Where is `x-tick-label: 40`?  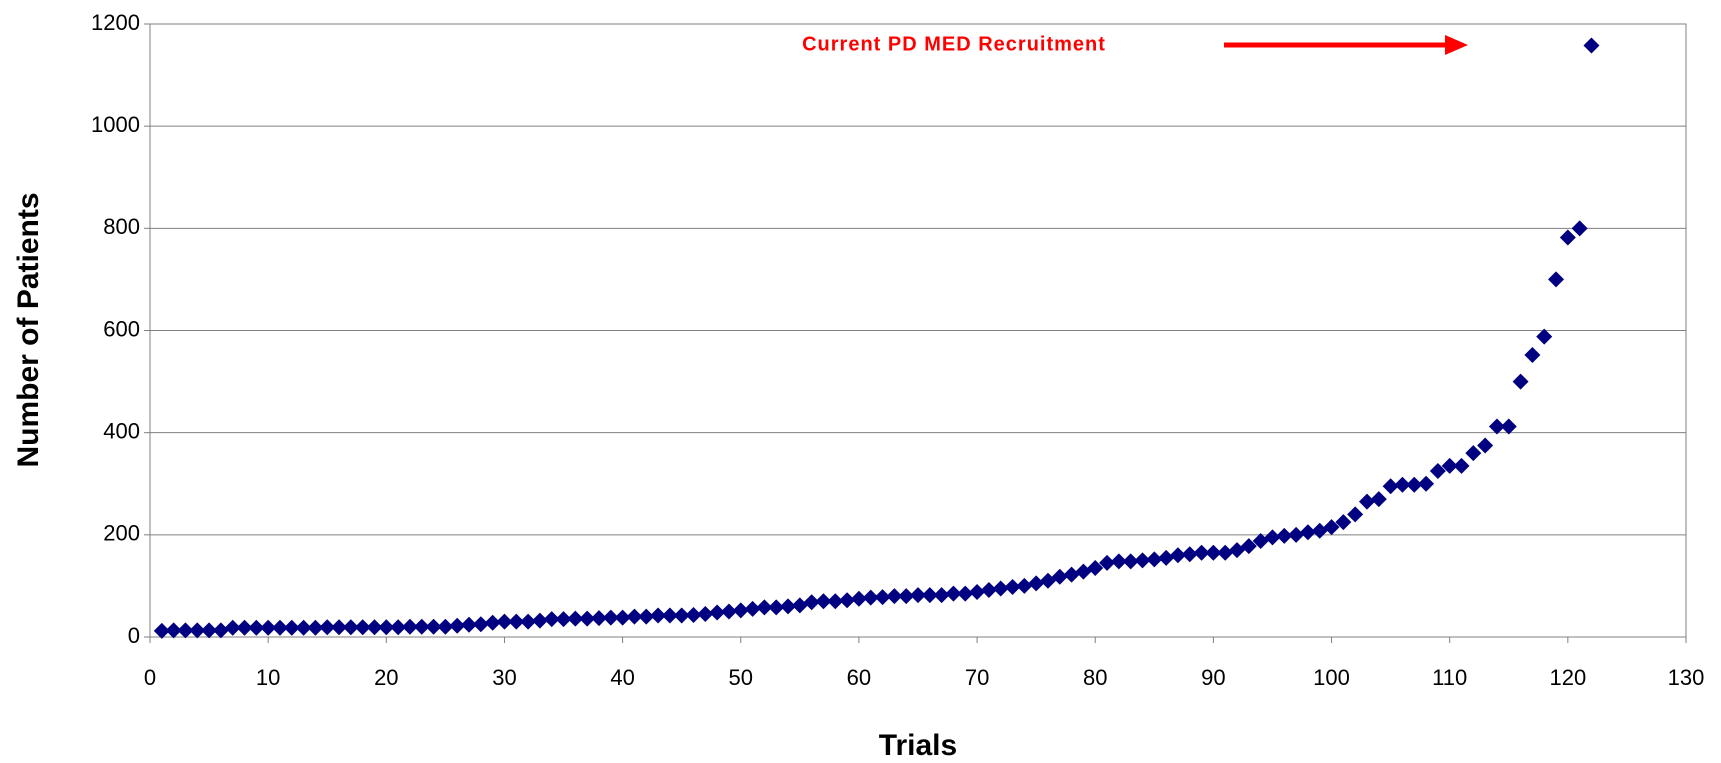
x-tick-label: 40 is located at coordinates (622, 677).